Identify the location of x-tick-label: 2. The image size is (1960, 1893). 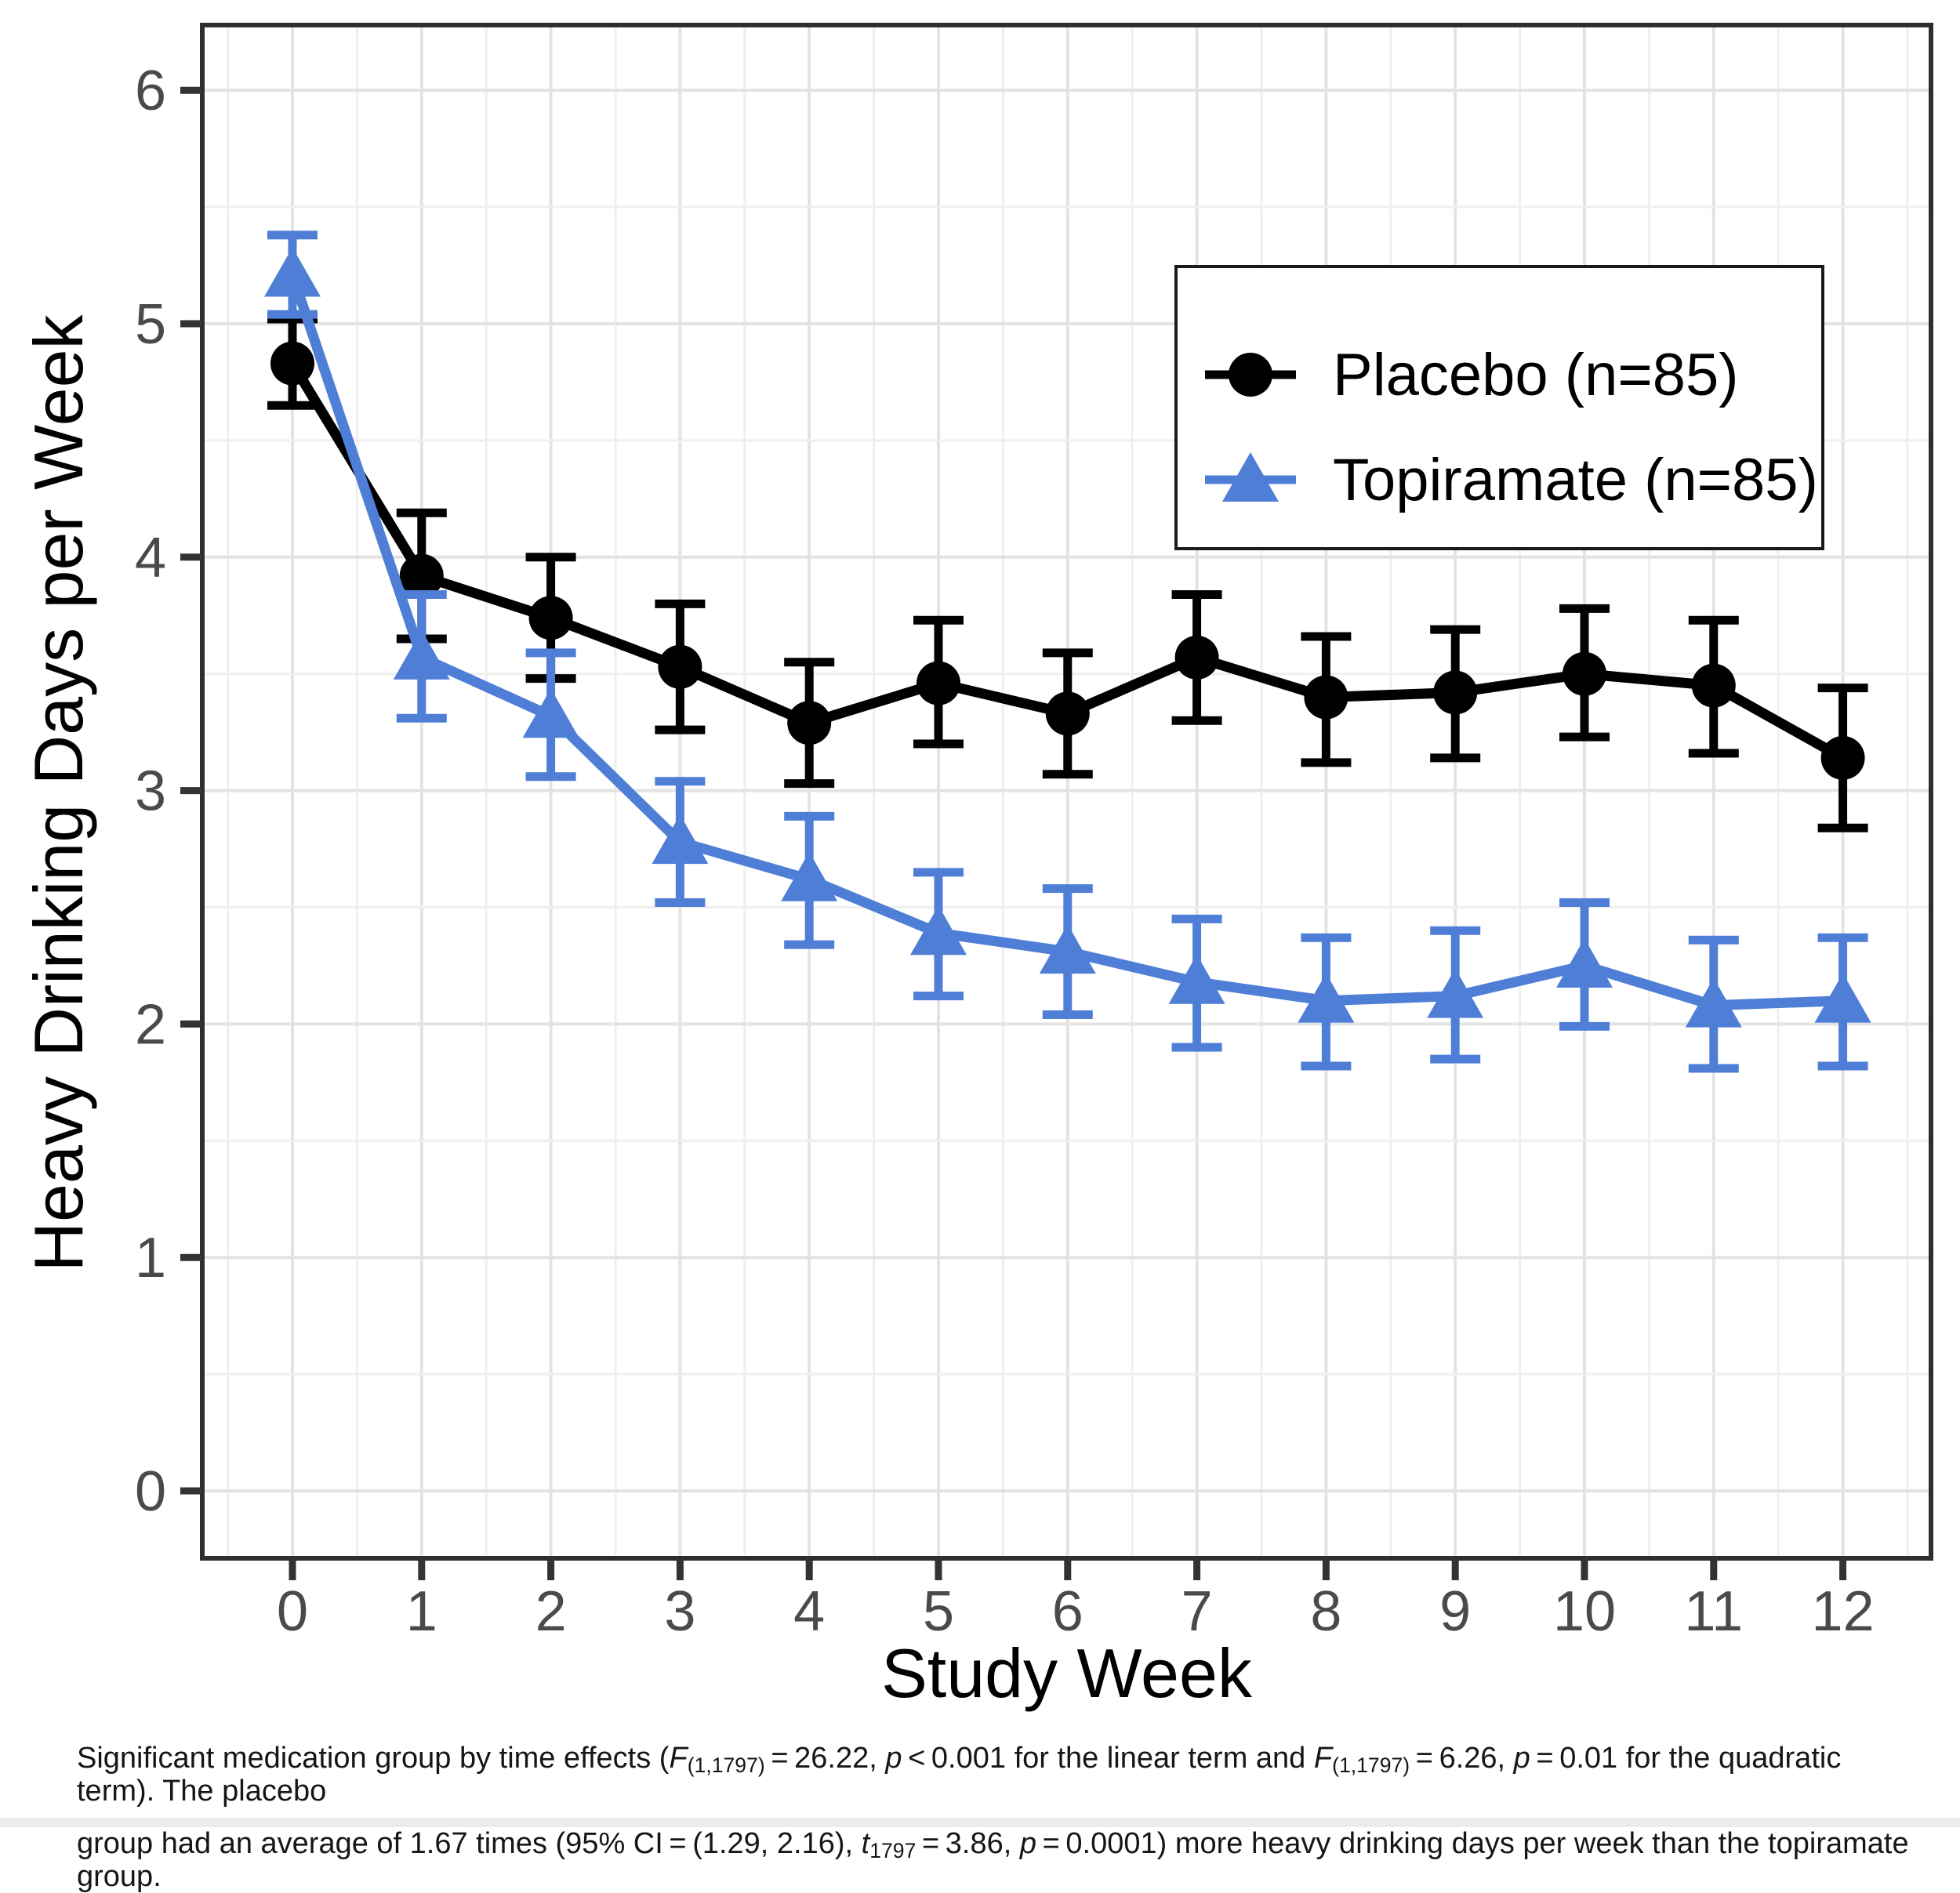
(551, 1611).